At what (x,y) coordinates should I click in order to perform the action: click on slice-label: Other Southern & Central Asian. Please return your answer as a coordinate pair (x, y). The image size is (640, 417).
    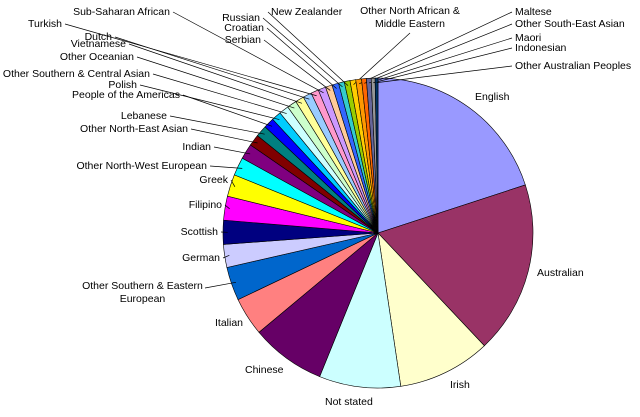
    Looking at the image, I should click on (76, 74).